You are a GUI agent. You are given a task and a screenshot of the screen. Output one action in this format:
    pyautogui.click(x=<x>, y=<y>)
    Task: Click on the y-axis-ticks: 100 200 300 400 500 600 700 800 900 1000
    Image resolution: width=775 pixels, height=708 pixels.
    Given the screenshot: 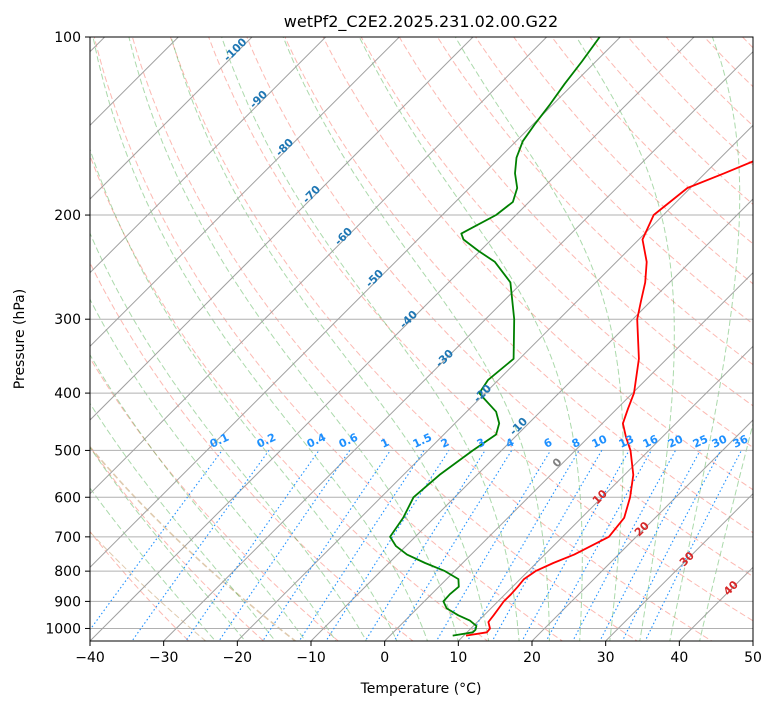 What is the action you would take?
    pyautogui.click(x=67, y=333)
    